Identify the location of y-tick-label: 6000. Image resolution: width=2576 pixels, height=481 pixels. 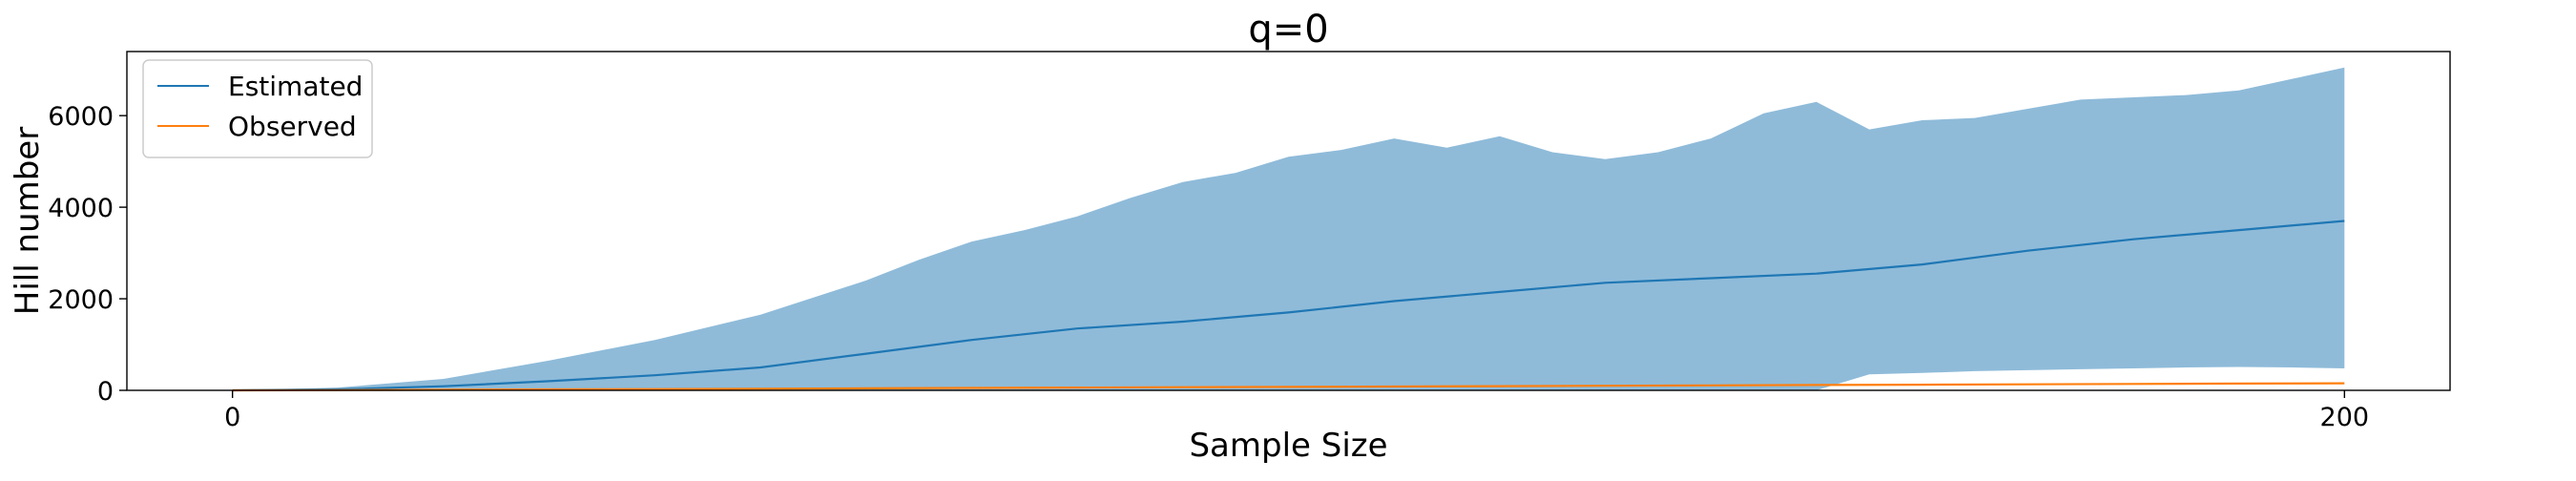
(81, 117).